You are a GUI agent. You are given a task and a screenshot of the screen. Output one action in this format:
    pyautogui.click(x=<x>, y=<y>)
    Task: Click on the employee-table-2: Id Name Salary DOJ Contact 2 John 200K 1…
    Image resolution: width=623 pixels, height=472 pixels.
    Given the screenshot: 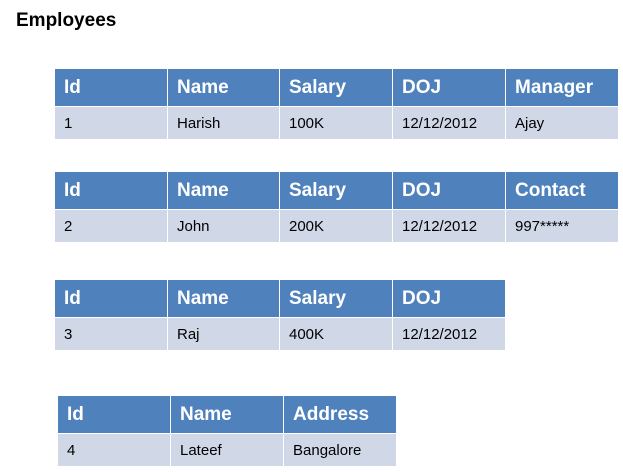 What is the action you would take?
    pyautogui.click(x=336, y=207)
    